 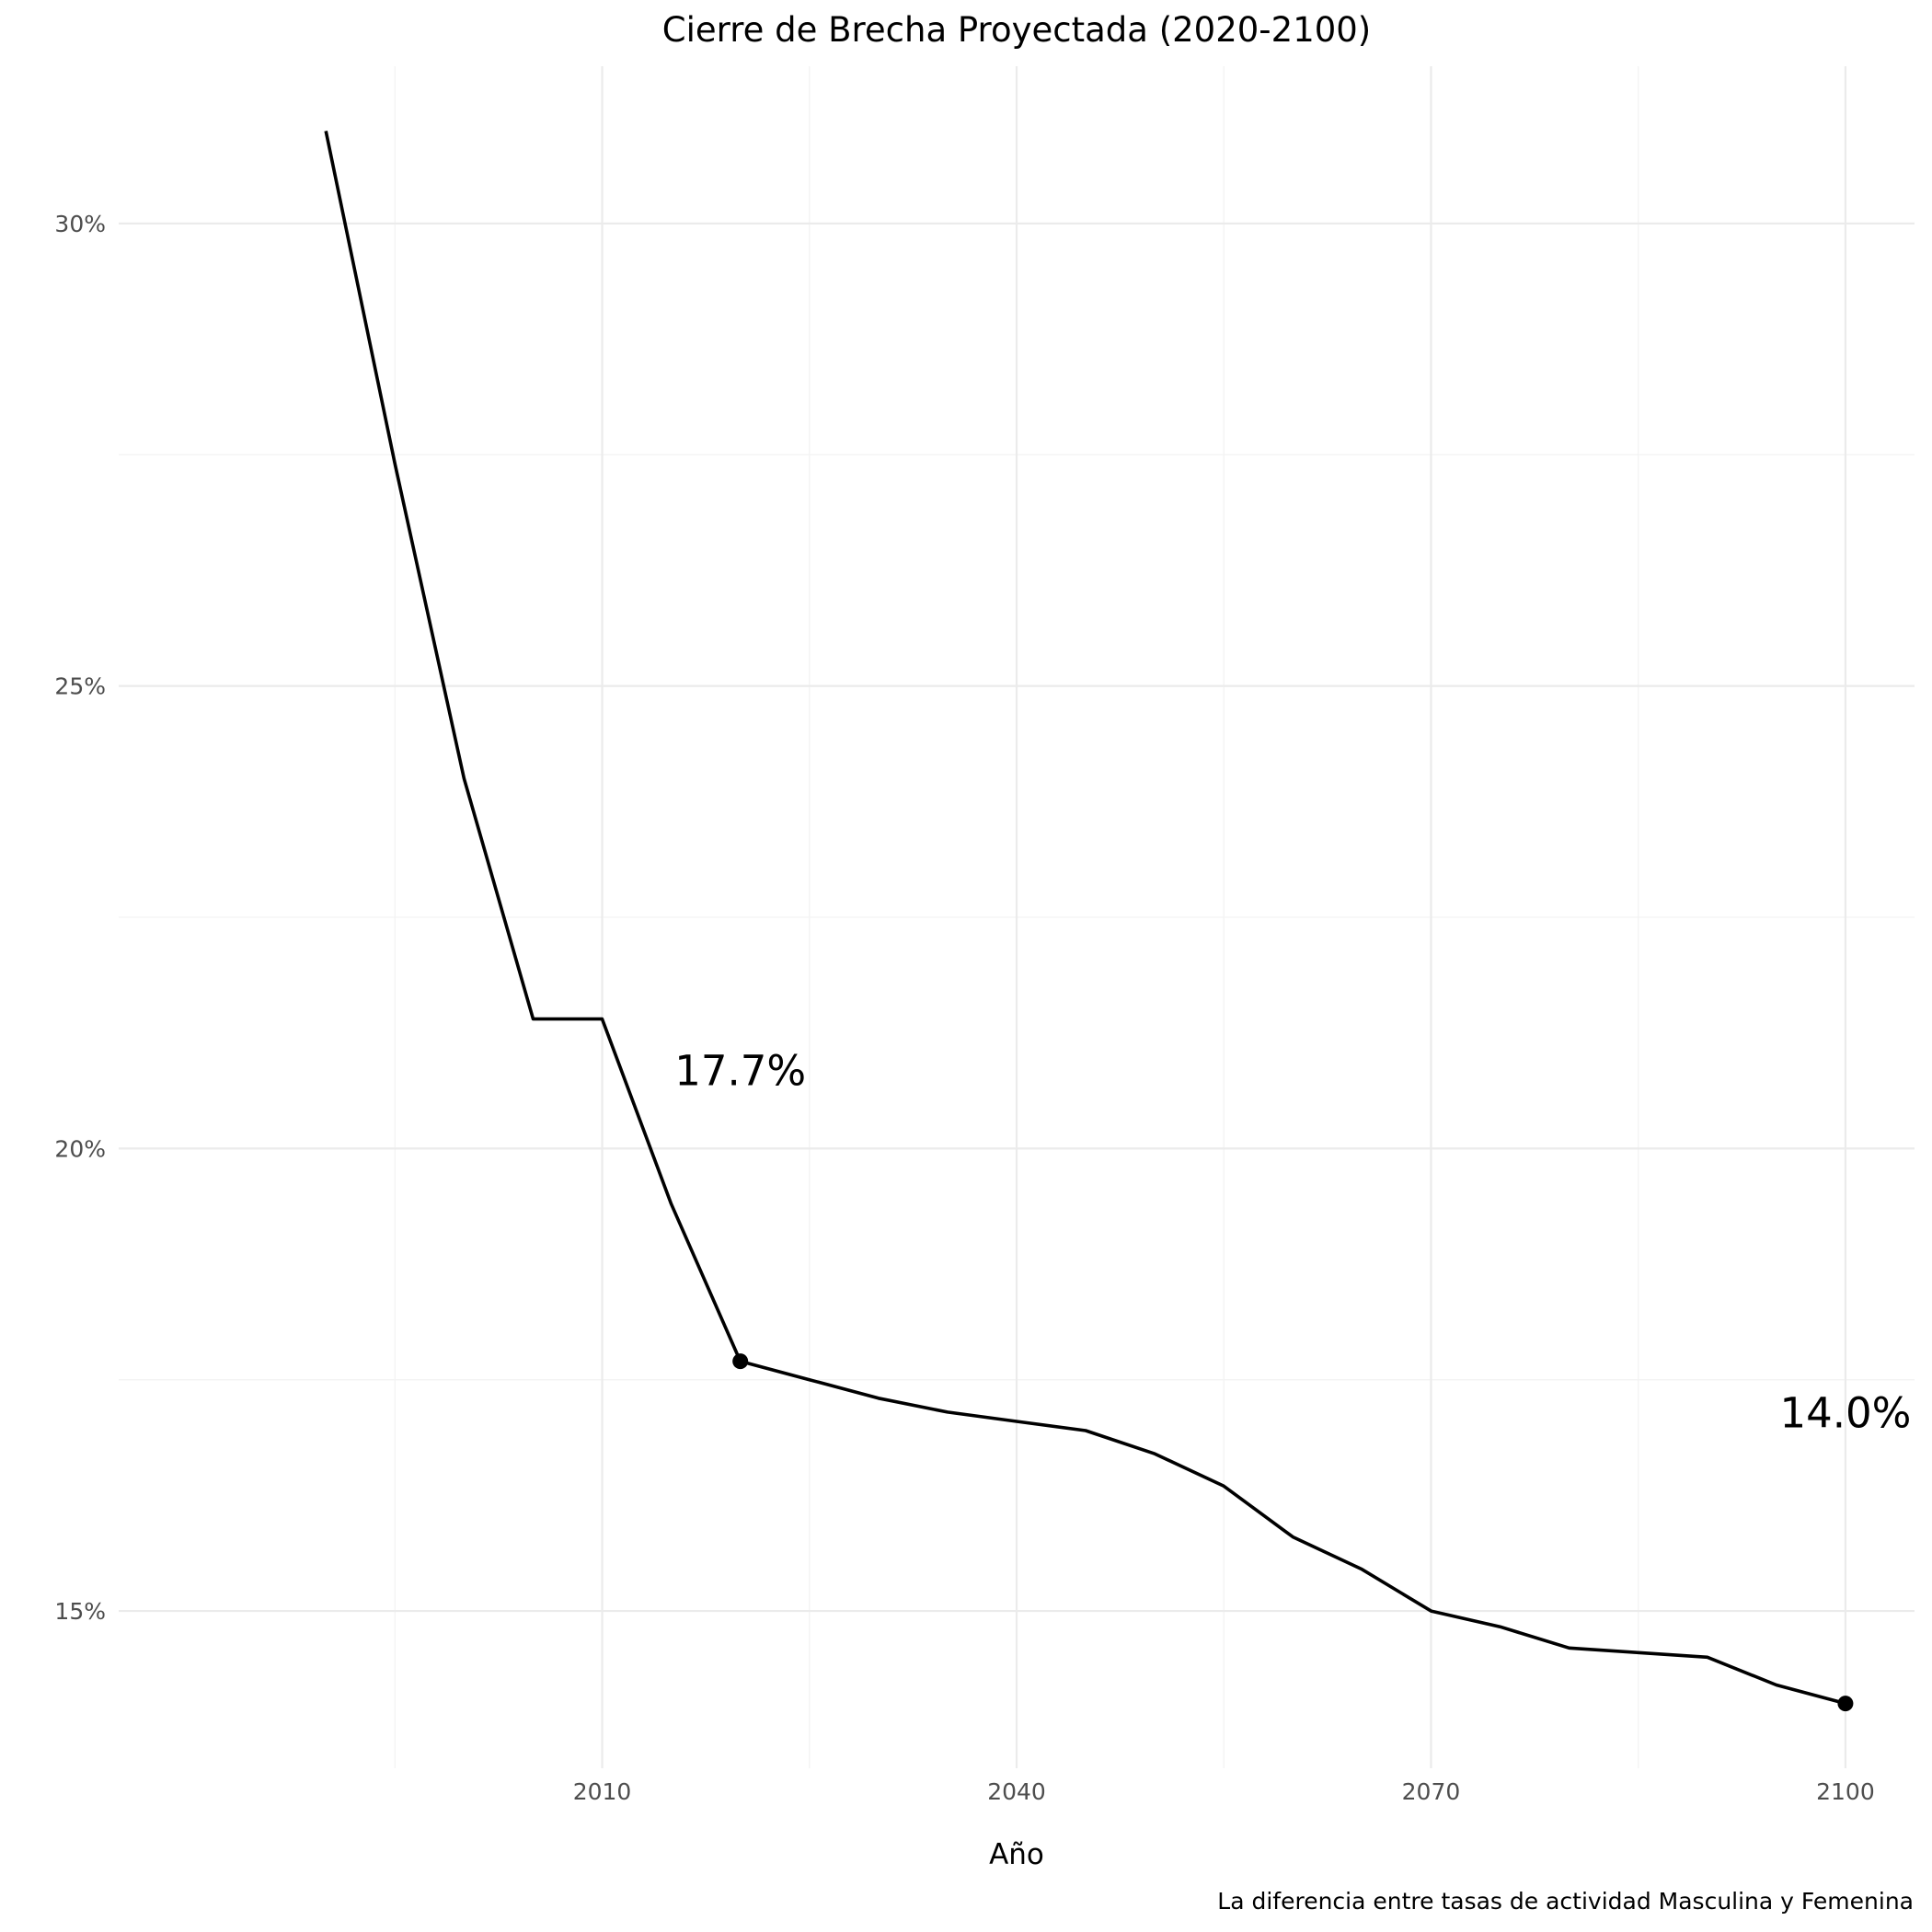 I want to click on y-tick-label: 30%, so click(x=80, y=224).